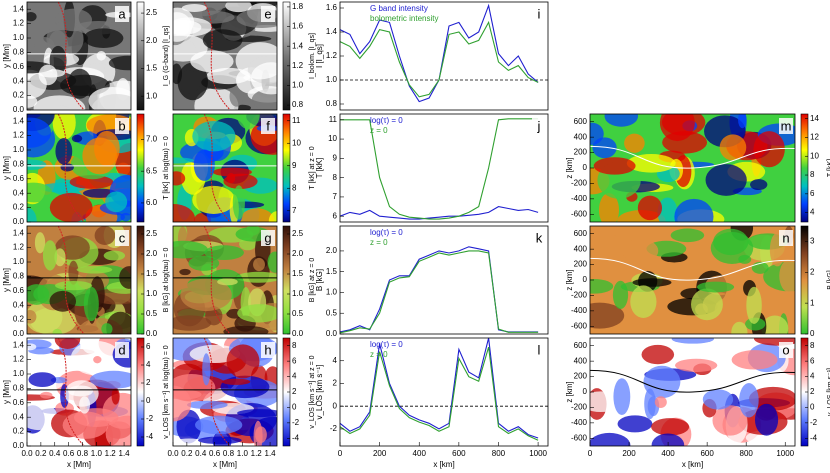 This screenshot has width=830, height=473. What do you see at coordinates (581, 376) in the screenshot?
I see `y-tick-label: 200` at bounding box center [581, 376].